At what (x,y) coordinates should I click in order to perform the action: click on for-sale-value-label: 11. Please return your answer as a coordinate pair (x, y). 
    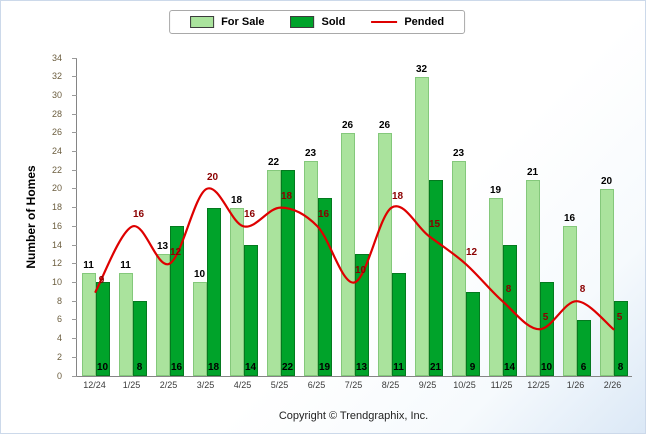
    Looking at the image, I should click on (88, 266).